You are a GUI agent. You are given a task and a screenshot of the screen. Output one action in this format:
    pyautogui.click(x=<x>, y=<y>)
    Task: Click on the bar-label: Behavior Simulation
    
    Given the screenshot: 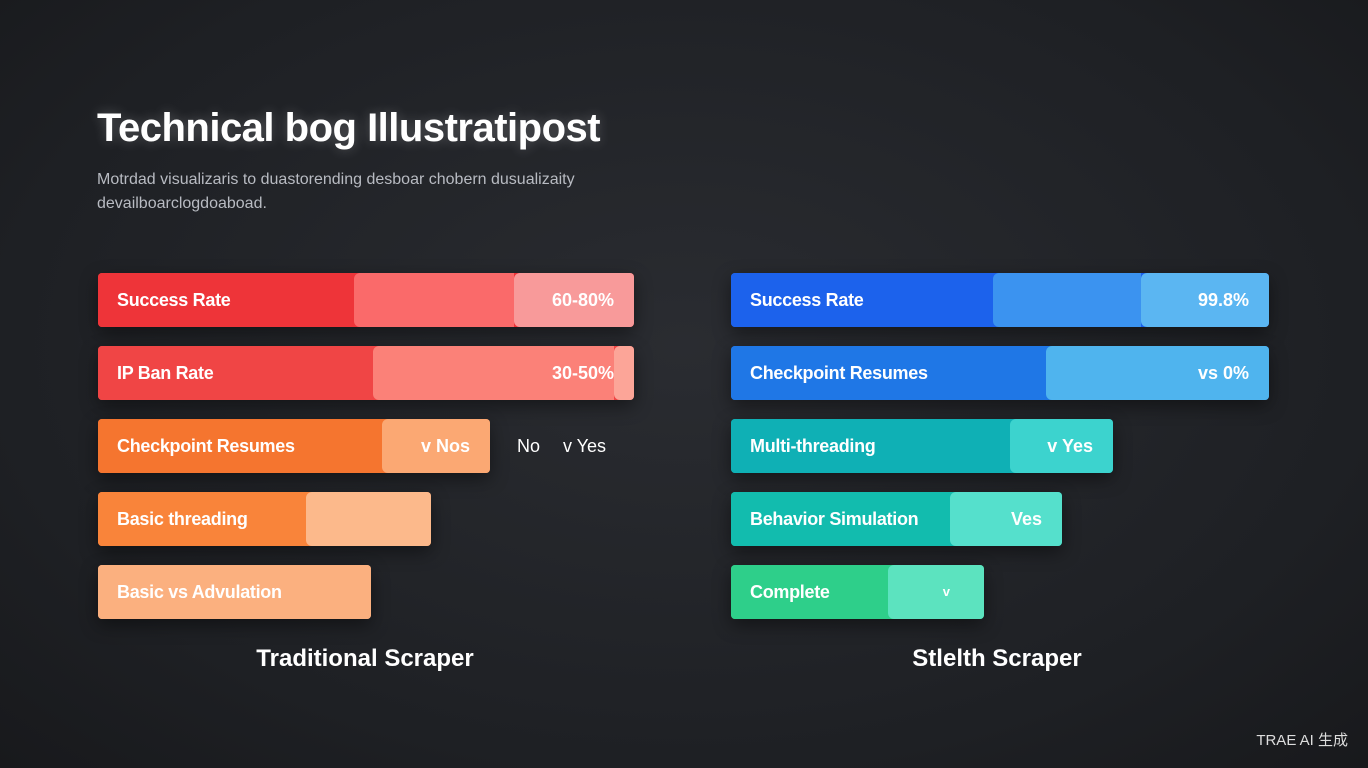 What is the action you would take?
    pyautogui.click(x=834, y=519)
    